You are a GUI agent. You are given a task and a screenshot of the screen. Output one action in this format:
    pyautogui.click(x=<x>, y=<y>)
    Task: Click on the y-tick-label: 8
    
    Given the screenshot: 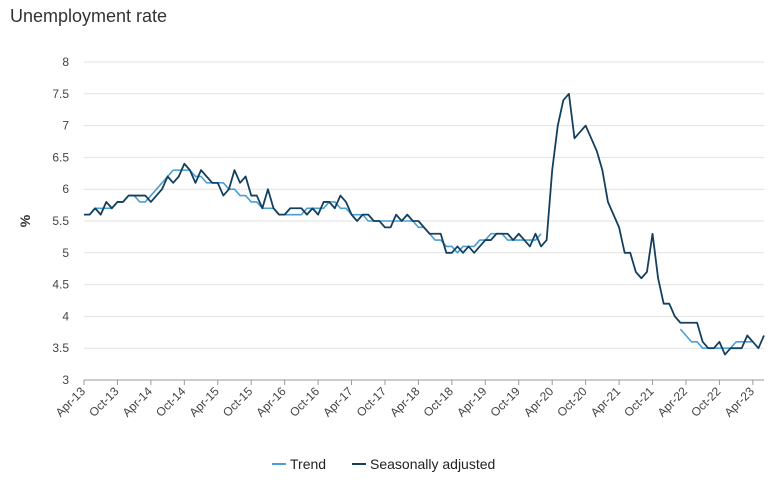 What is the action you would take?
    pyautogui.click(x=65, y=62)
    